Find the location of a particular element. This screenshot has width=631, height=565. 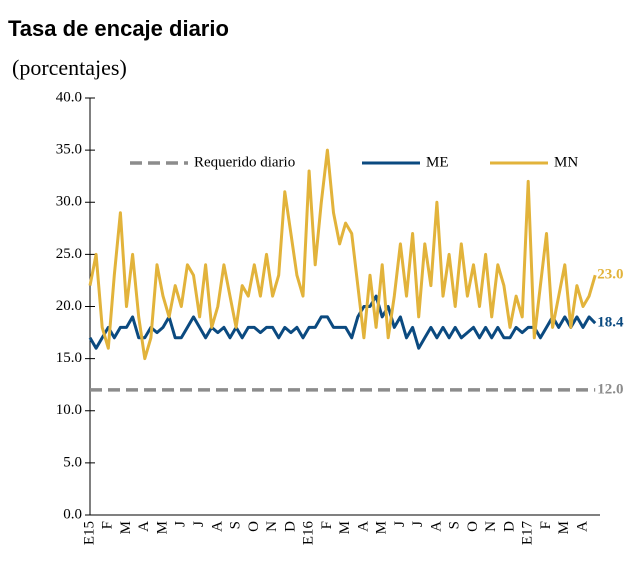

y-tick-label: 10.0 is located at coordinates (69, 410).